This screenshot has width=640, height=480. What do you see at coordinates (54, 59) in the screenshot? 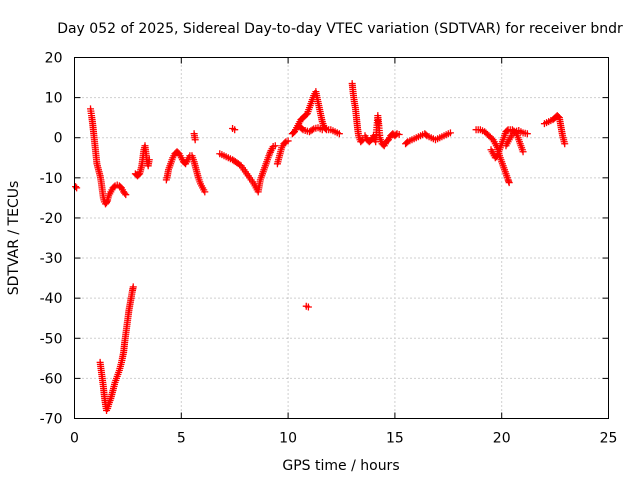
I see `y-tick-label: 20` at bounding box center [54, 59].